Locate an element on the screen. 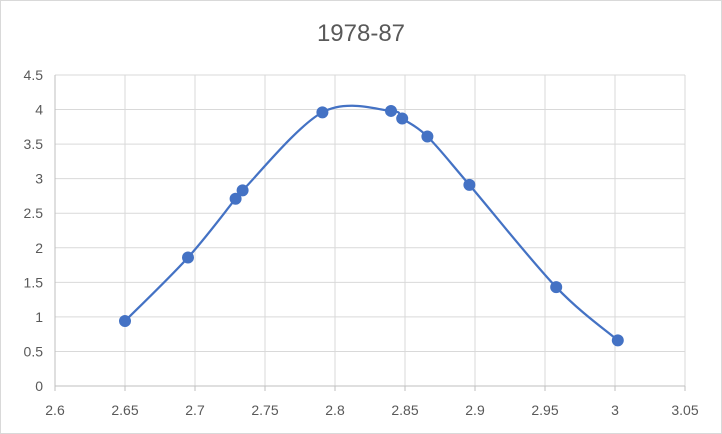 The image size is (722, 434). y-tick-label: 3.5 is located at coordinates (34, 144).